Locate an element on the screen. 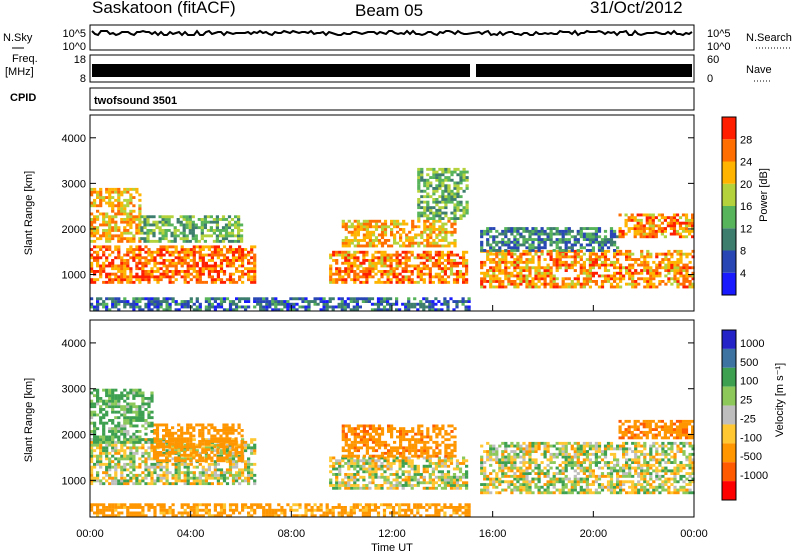 The image size is (800, 554). freq-label-1: Freq. is located at coordinates (25, 59).